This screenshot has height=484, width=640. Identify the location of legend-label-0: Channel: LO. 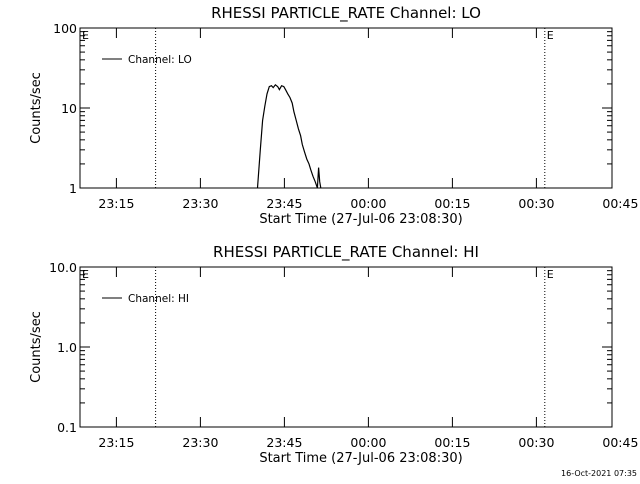
(160, 60).